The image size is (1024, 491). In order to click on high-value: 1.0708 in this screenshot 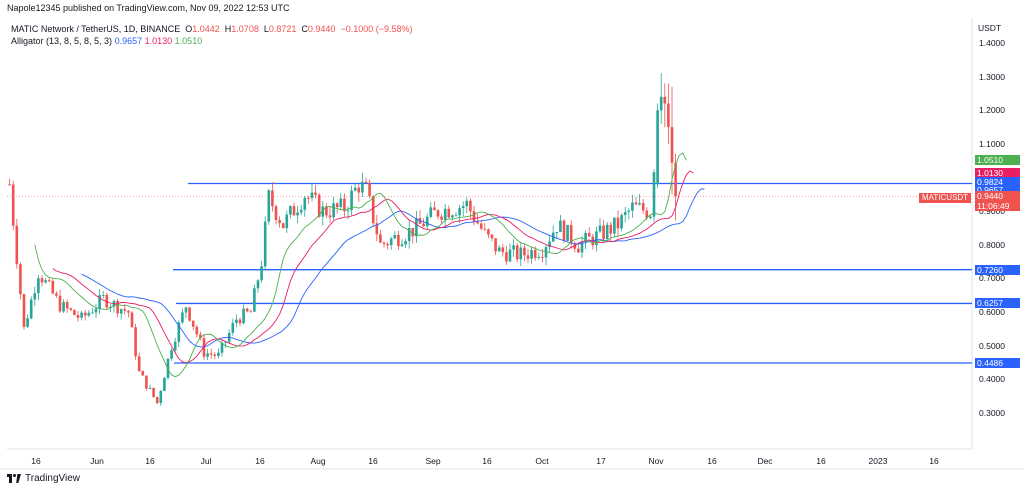, I will do `click(245, 29)`.